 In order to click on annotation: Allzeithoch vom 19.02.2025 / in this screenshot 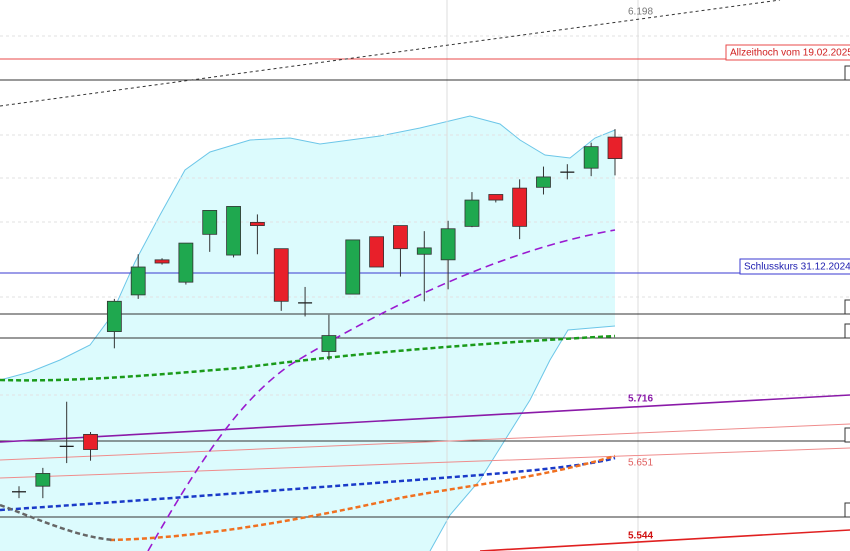, I will do `click(790, 53)`.